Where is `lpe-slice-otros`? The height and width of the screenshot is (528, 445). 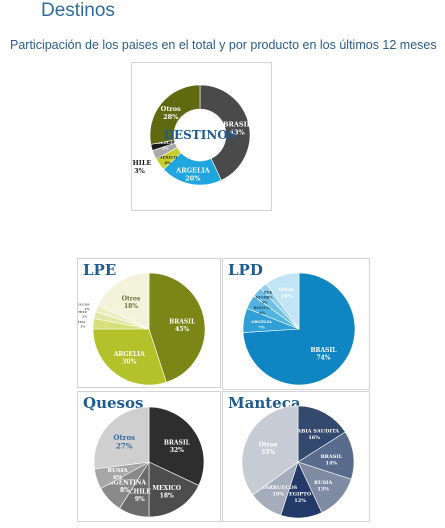 lpe-slice-otros is located at coordinates (123, 301).